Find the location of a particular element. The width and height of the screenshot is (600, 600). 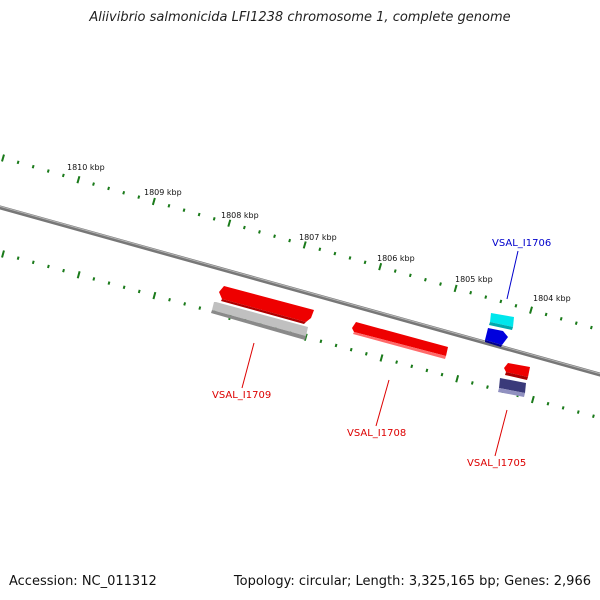

gene-blue is located at coordinates (496, 337).